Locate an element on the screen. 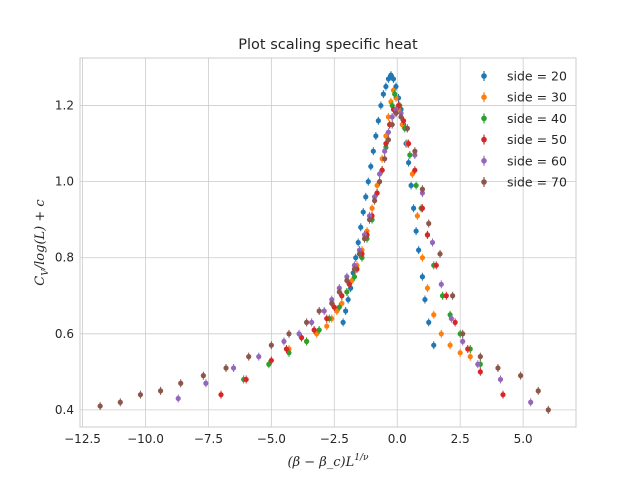  y-tick-label: 0.8 is located at coordinates (64, 258).